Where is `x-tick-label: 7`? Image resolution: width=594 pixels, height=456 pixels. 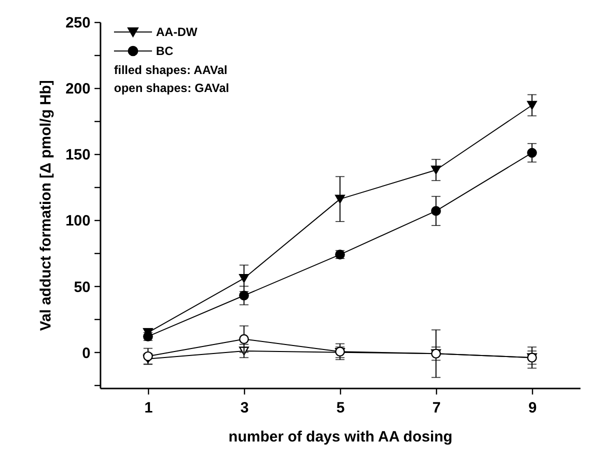
x-tick-label: 7 is located at coordinates (436, 408).